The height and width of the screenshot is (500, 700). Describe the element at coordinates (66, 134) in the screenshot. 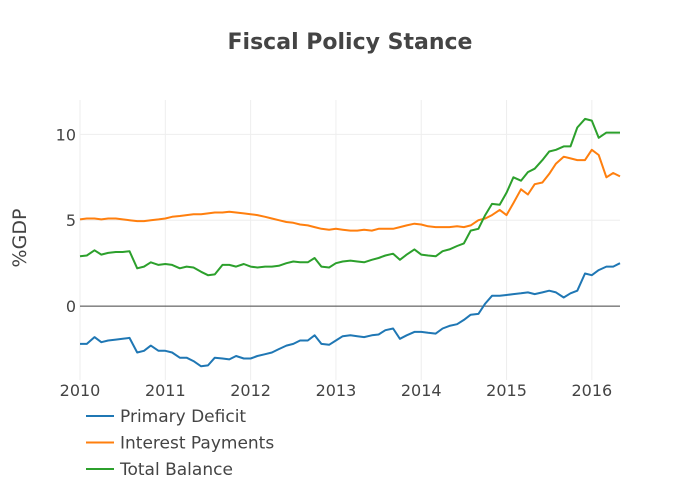

I see `y-tick-label: 10` at that location.